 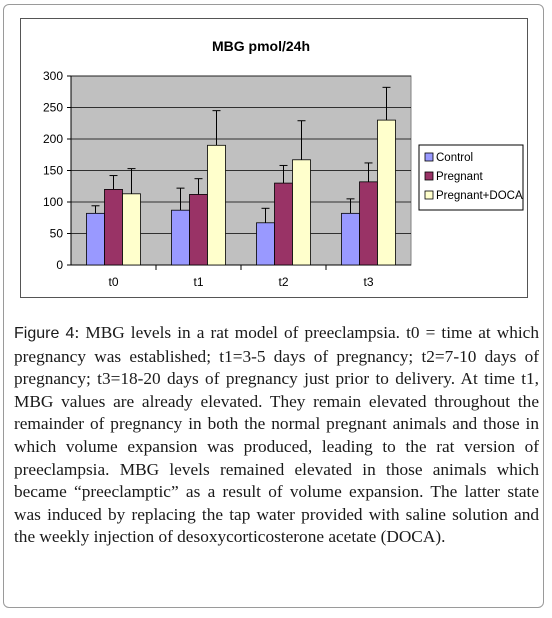 I want to click on legend-label: Pregnant+DOCA, so click(x=479, y=196).